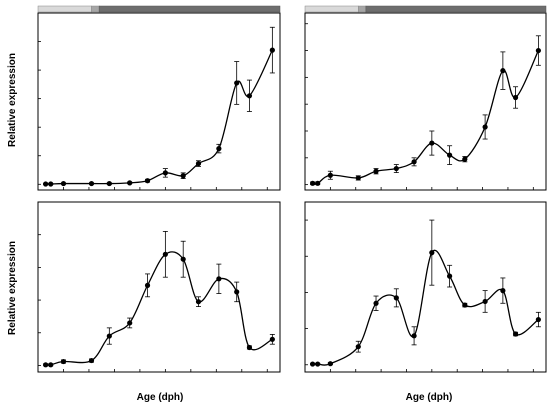 This screenshot has height=408, width=550. What do you see at coordinates (12, 100) in the screenshot?
I see `y-axis-title-top: Relative expression` at bounding box center [12, 100].